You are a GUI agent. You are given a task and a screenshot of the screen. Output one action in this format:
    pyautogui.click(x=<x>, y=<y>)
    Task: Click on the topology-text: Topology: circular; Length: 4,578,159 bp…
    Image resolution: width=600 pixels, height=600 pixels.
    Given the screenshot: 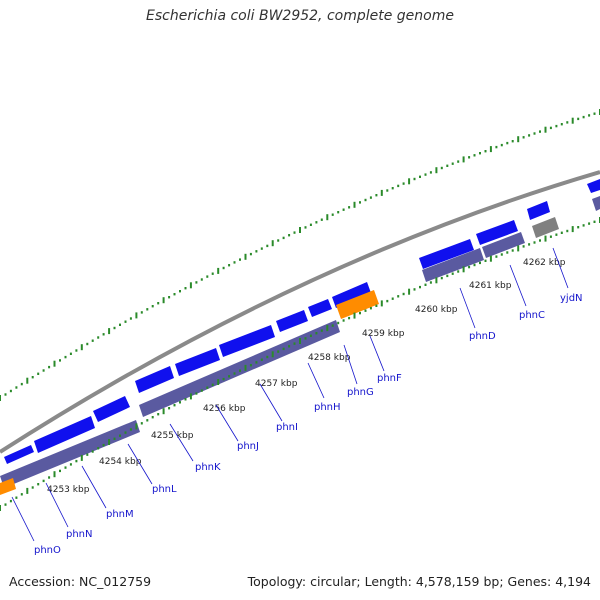 What is the action you would take?
    pyautogui.click(x=419, y=581)
    